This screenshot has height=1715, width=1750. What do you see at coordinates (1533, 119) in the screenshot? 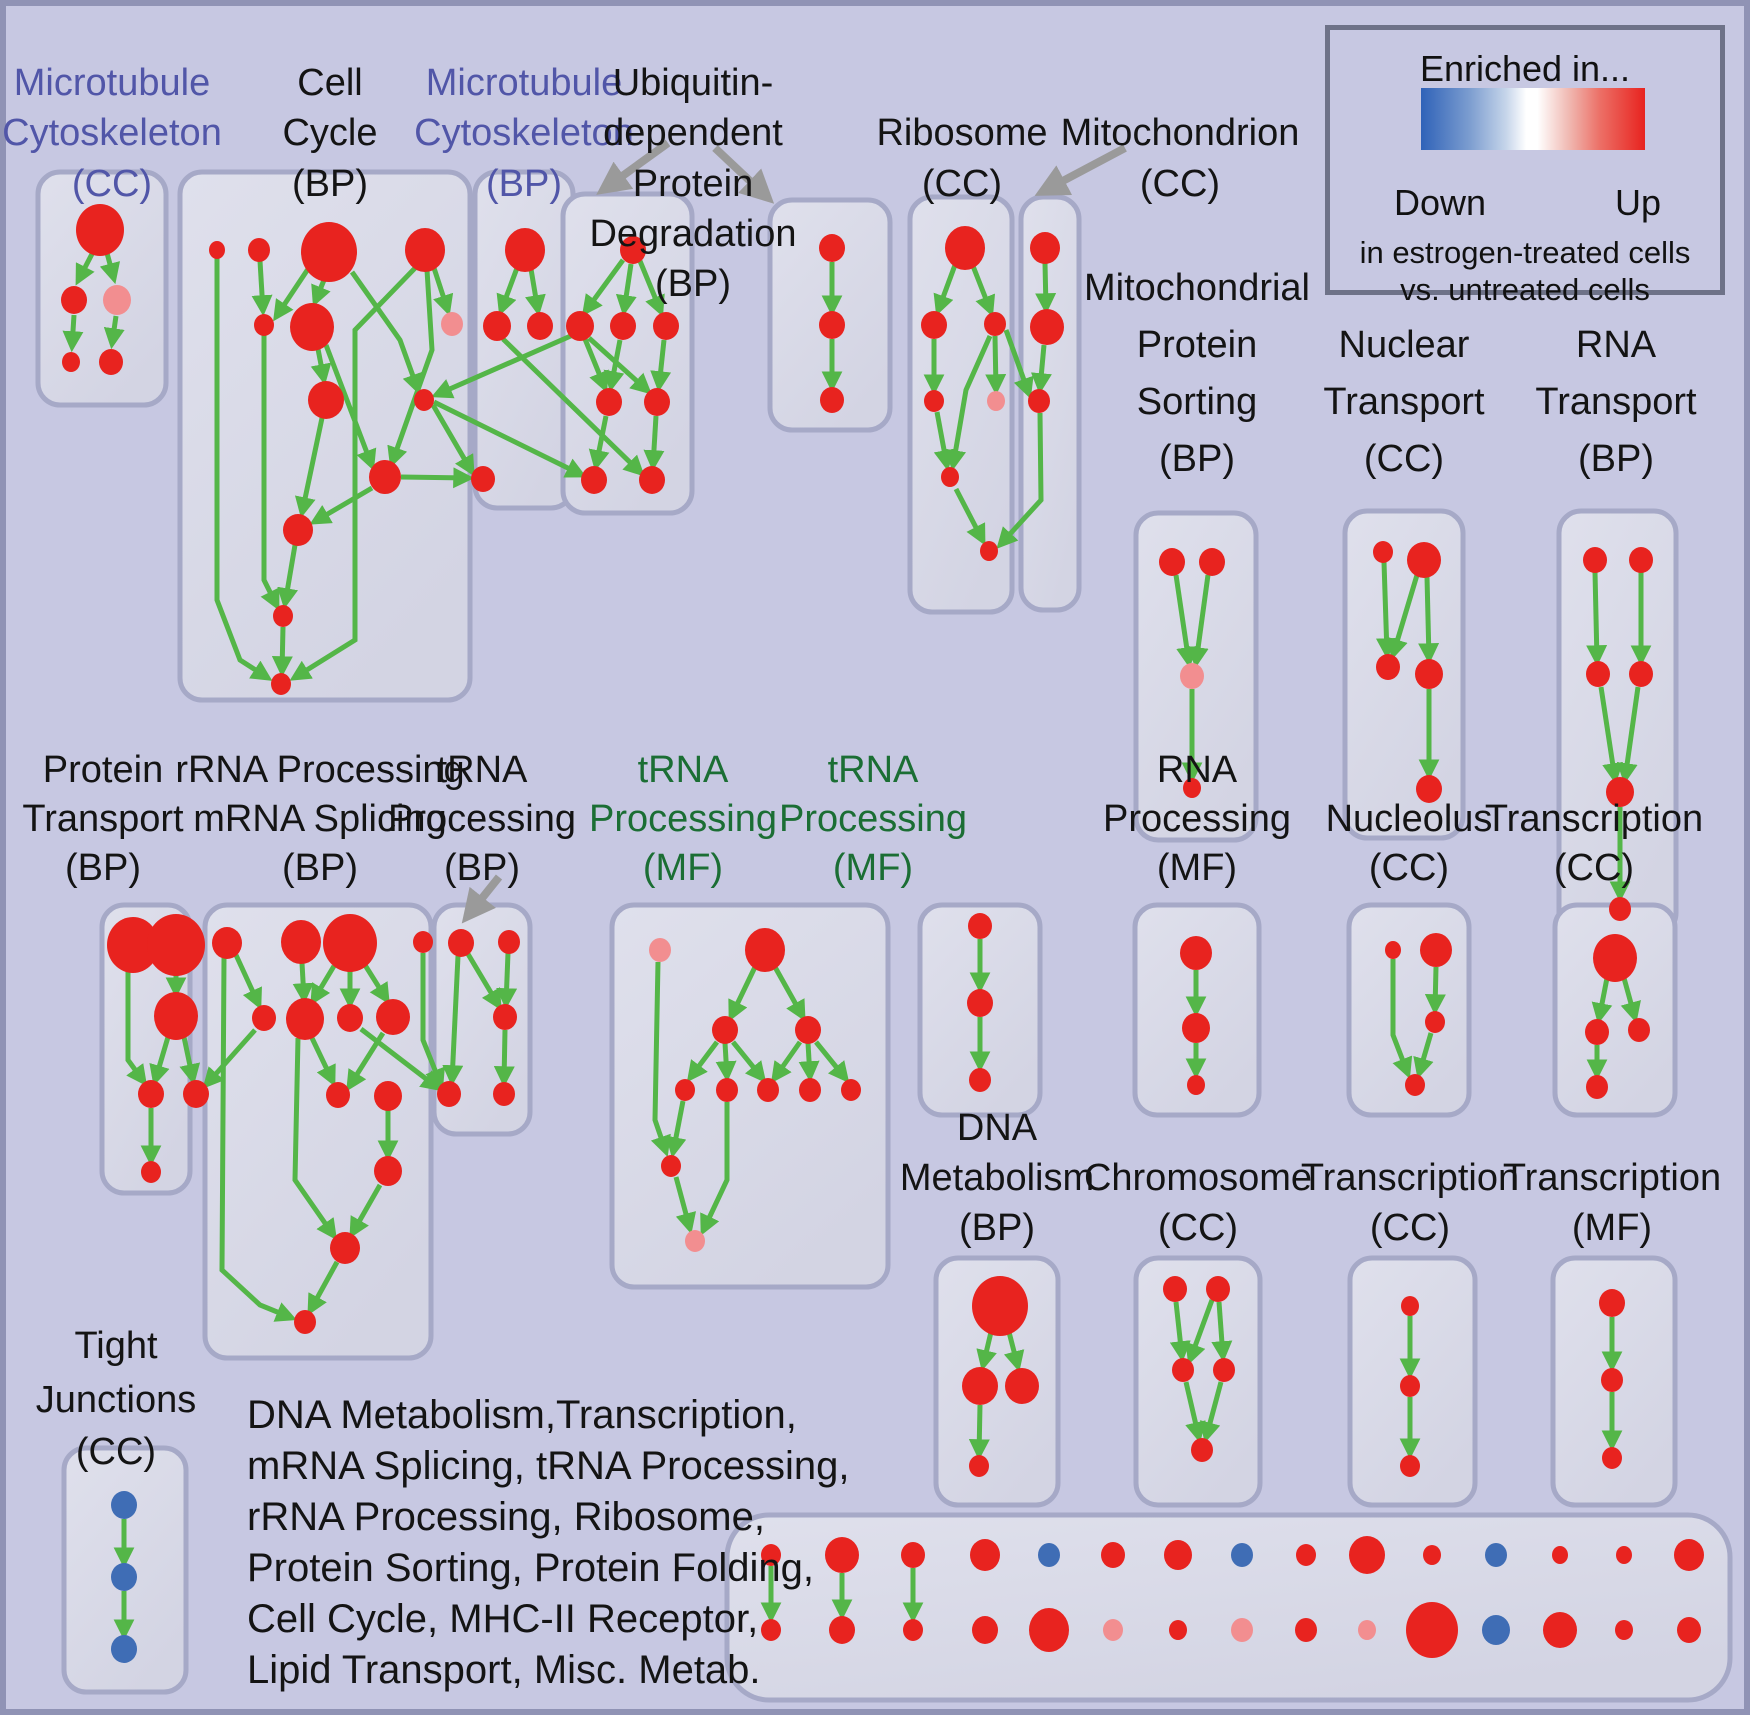
I see `legend-gradient-bar` at bounding box center [1533, 119].